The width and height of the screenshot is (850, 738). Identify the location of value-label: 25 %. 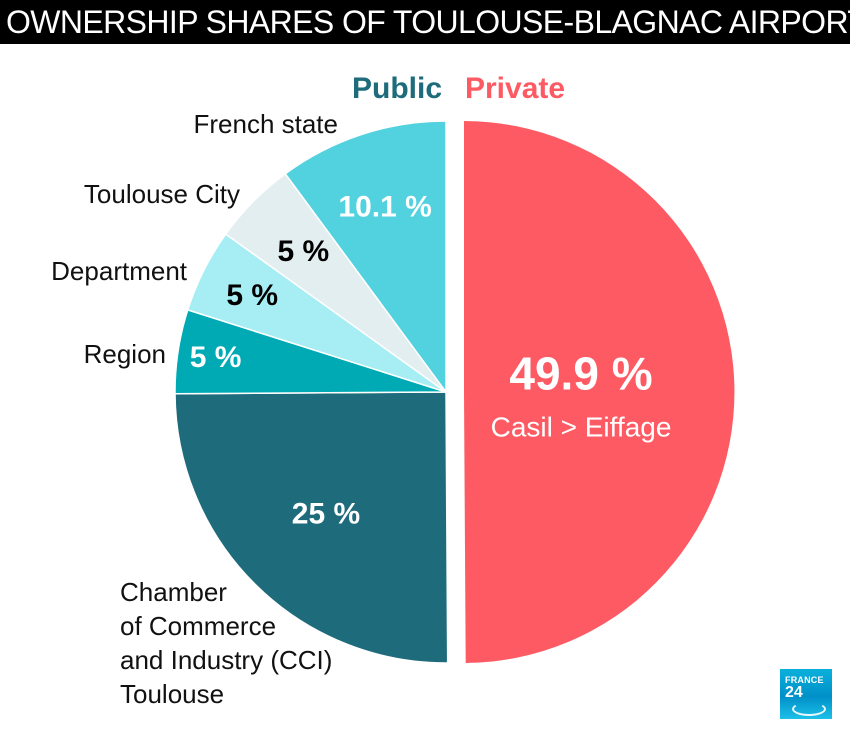
(326, 514).